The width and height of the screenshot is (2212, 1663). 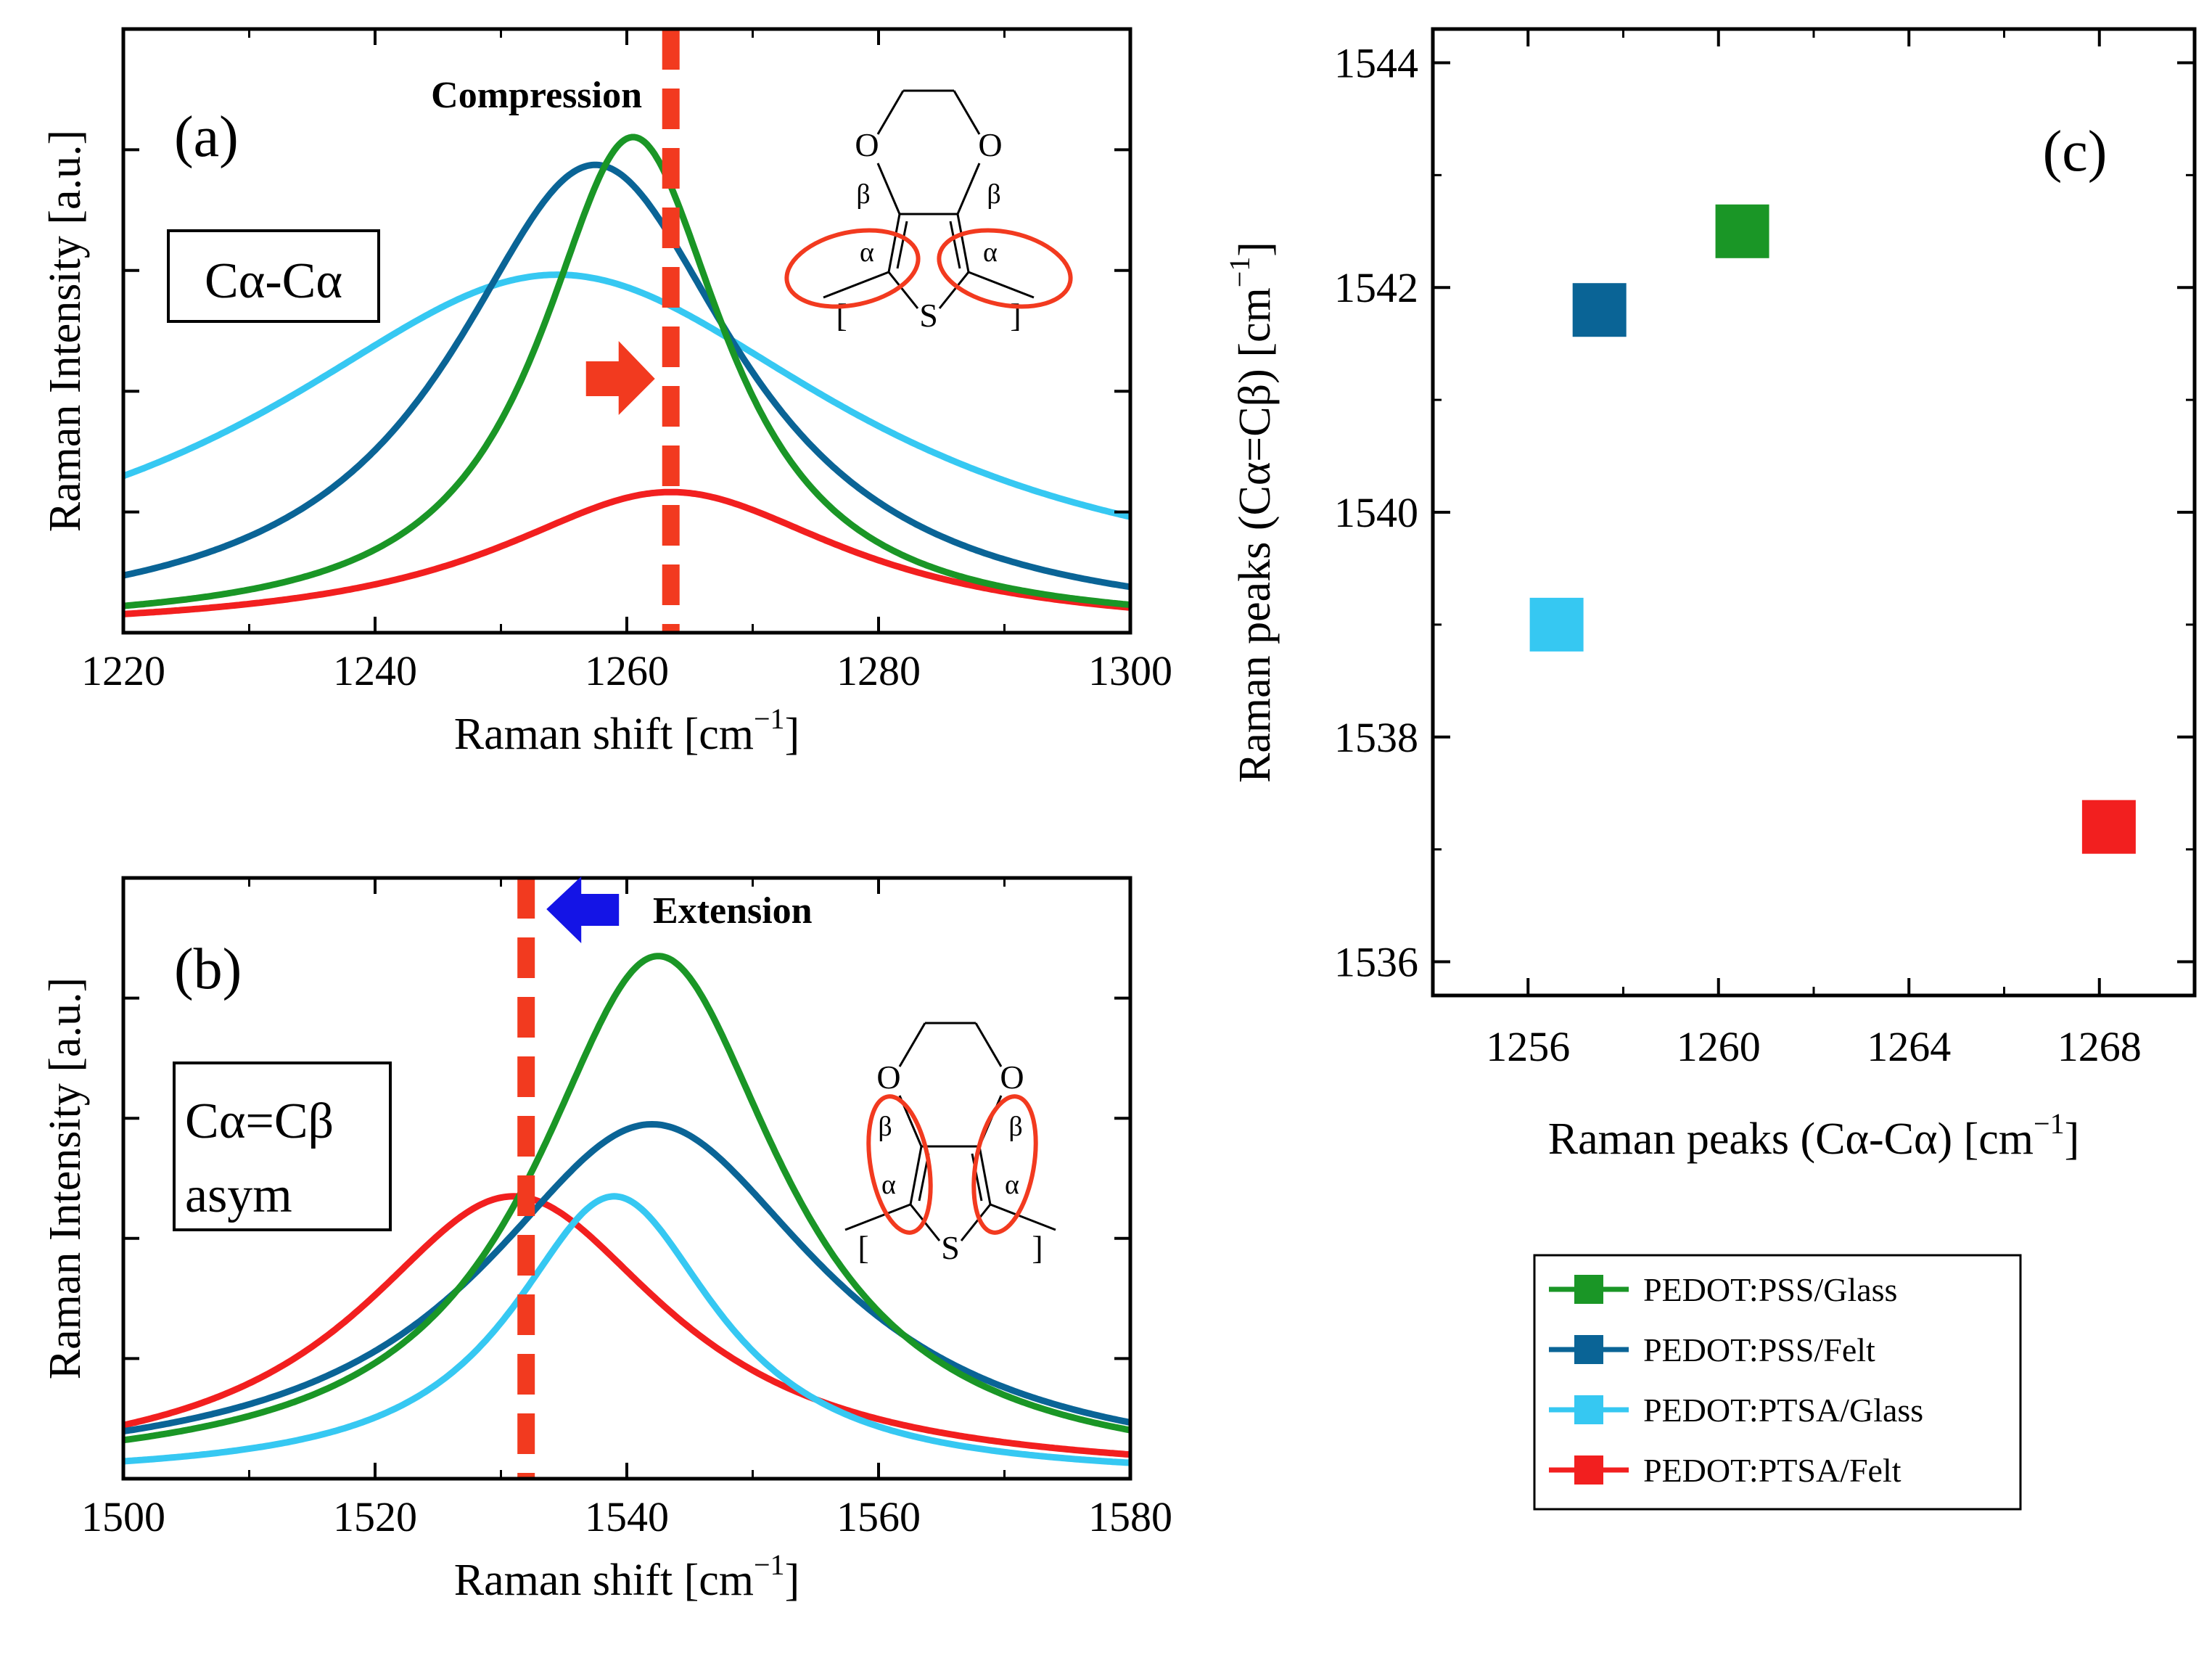 I want to click on legend-item-ptsa_felt: PEDOT:PTSA/Felt, so click(x=1725, y=1470).